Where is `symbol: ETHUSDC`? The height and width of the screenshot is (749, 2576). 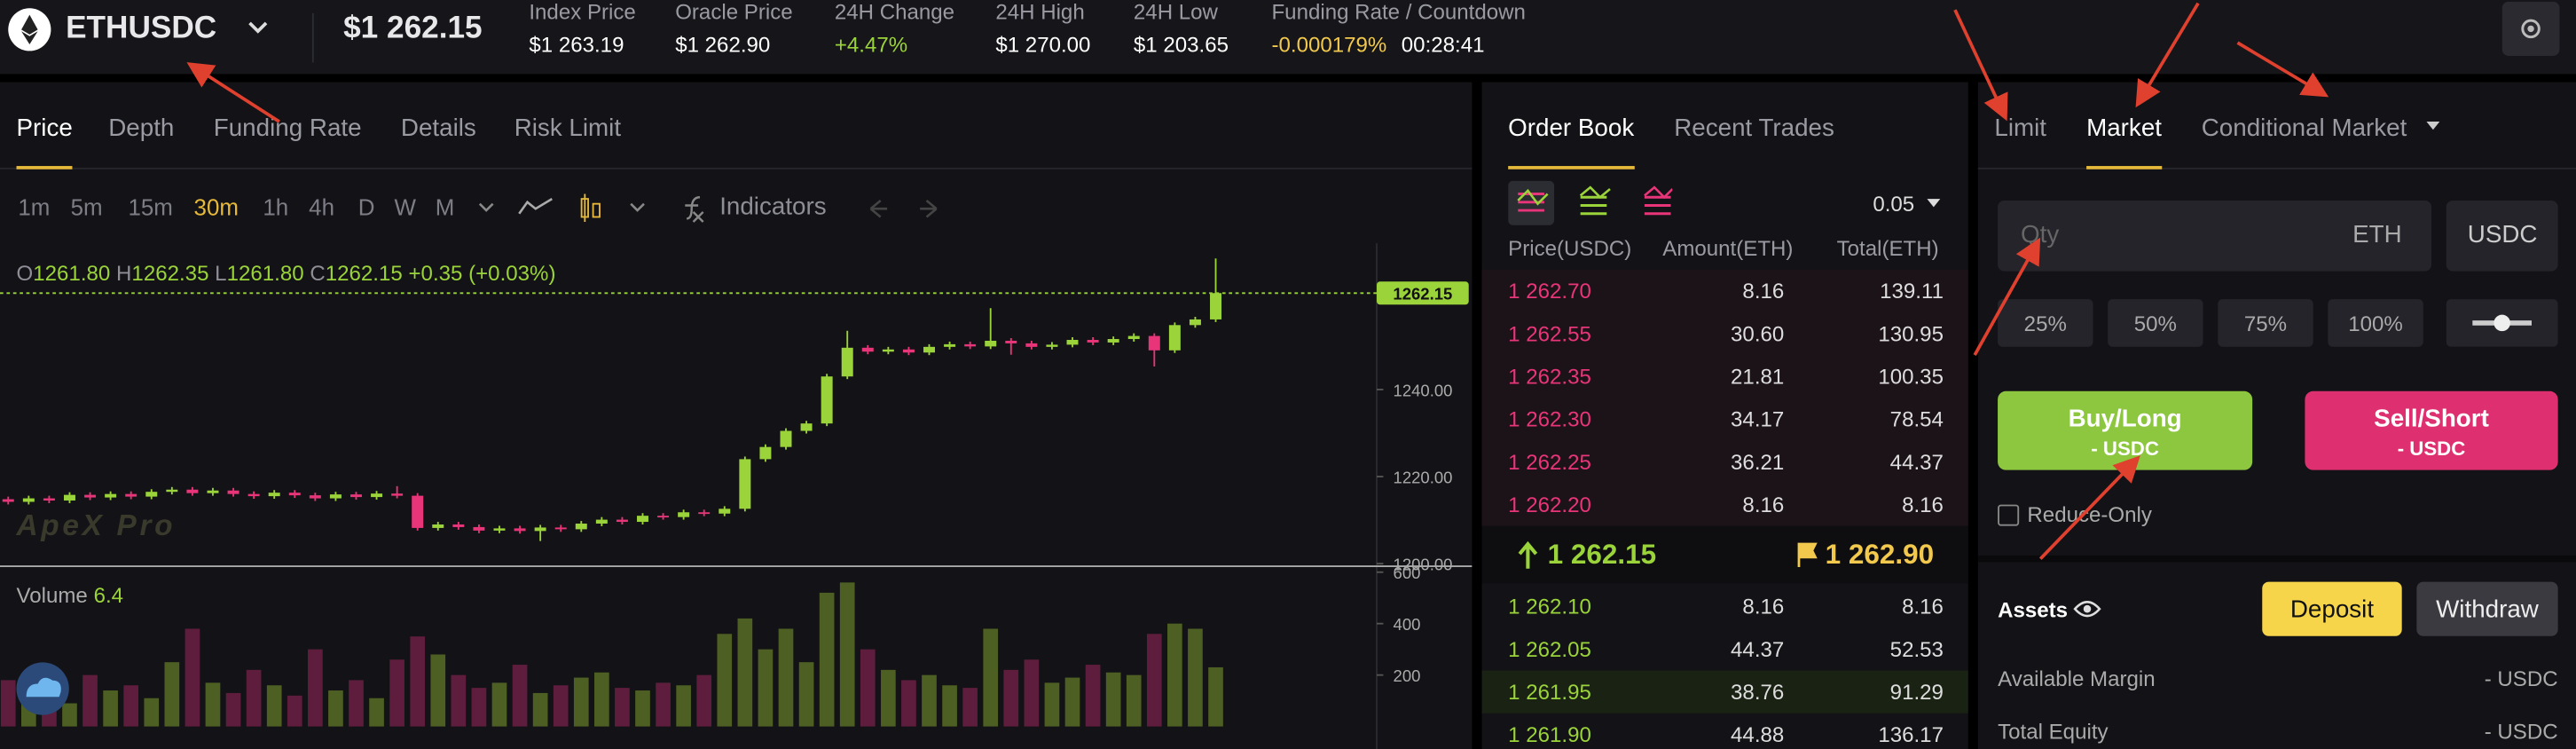 symbol: ETHUSDC is located at coordinates (141, 28).